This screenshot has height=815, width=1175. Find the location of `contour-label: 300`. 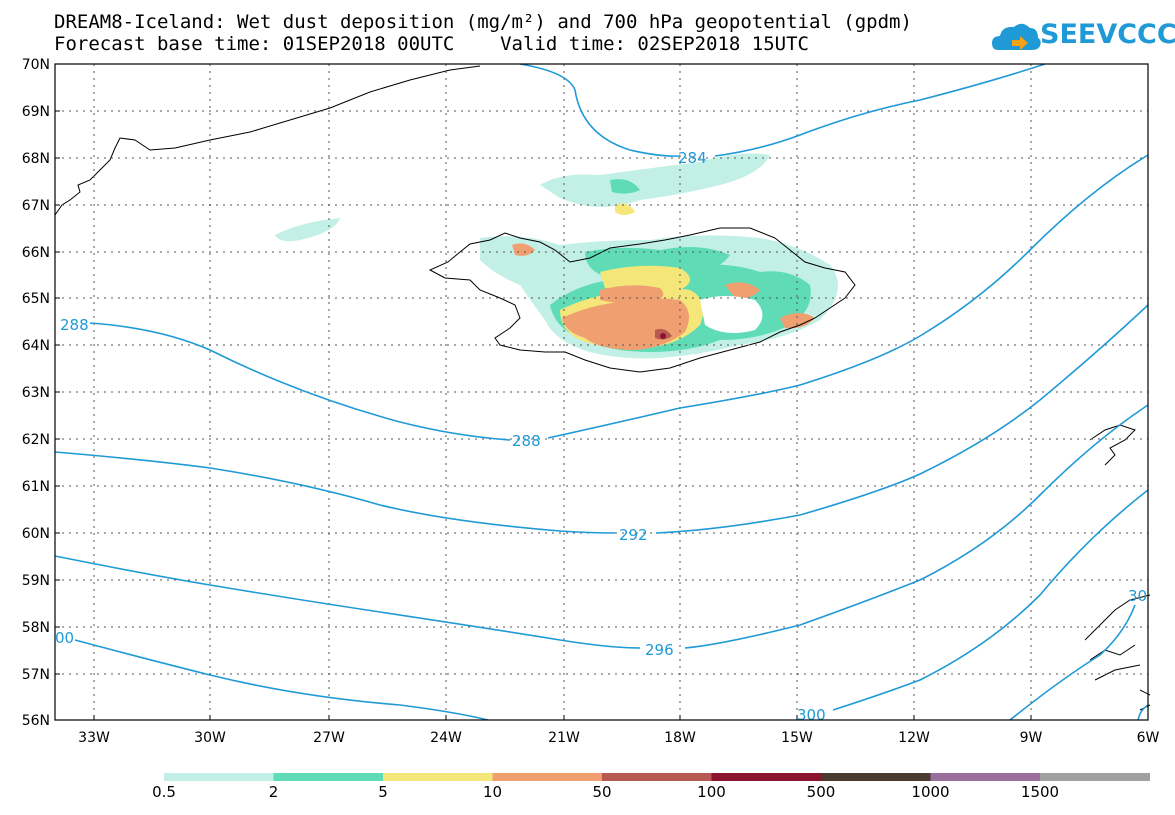

contour-label: 300 is located at coordinates (811, 715).